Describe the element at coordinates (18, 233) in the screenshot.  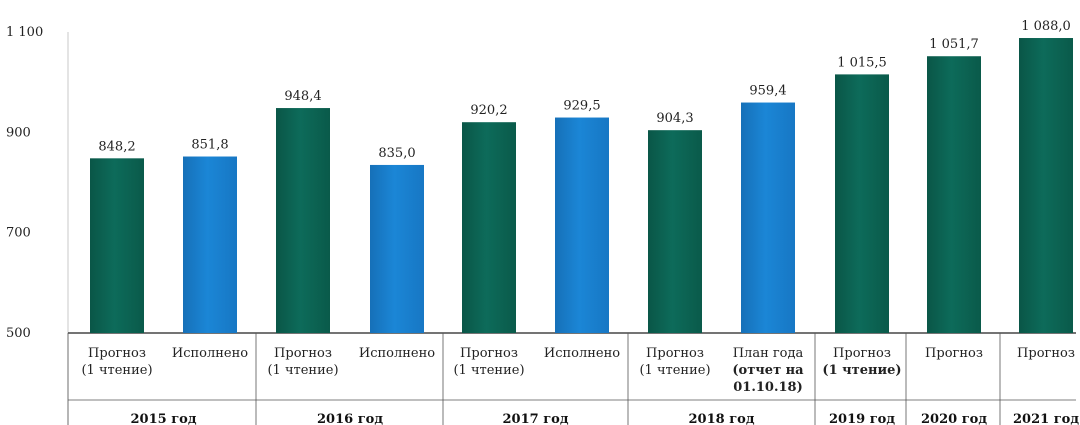
I see `y-tick-label: 700` at that location.